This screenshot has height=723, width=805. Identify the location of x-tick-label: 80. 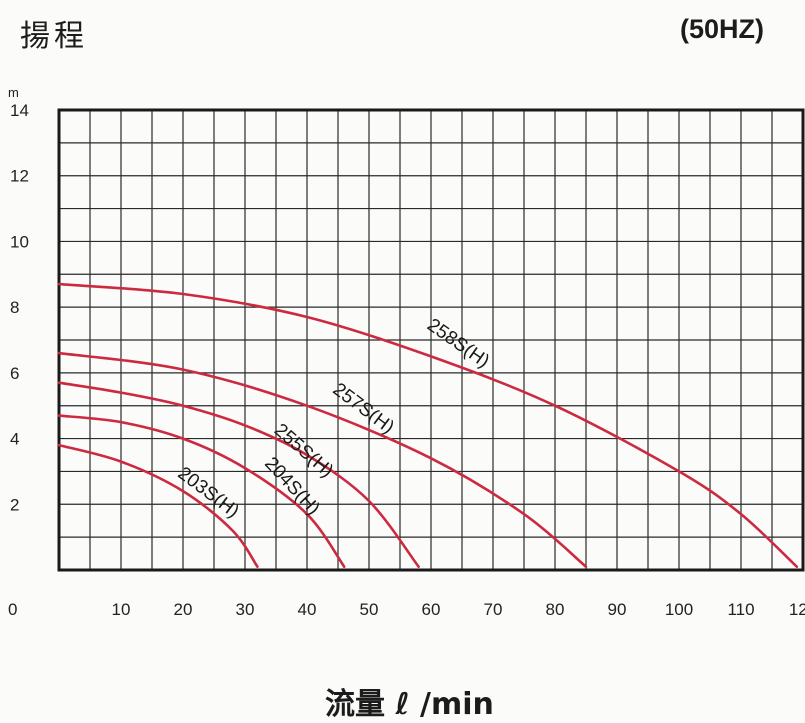
(555, 609).